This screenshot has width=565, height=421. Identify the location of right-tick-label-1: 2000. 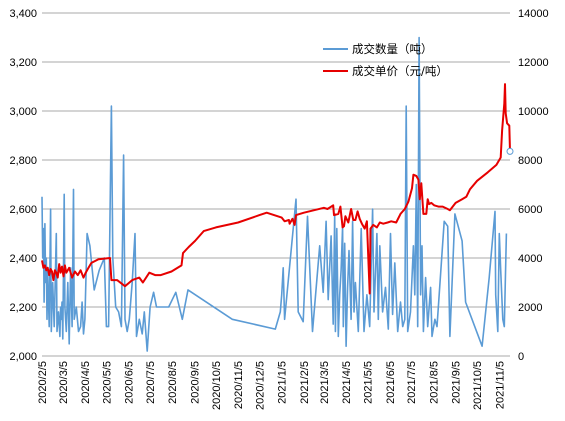
(530, 308).